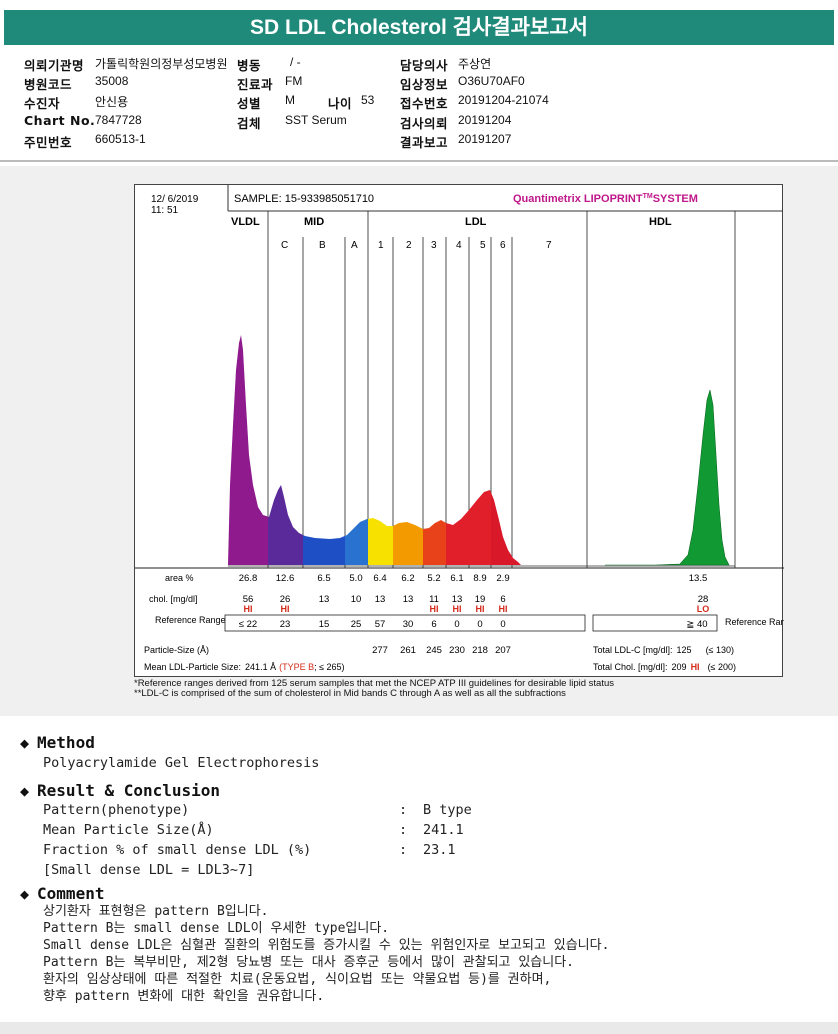 The image size is (838, 1034). Describe the element at coordinates (424, 65) in the screenshot. I see `doctor-label: 담당의사` at that location.